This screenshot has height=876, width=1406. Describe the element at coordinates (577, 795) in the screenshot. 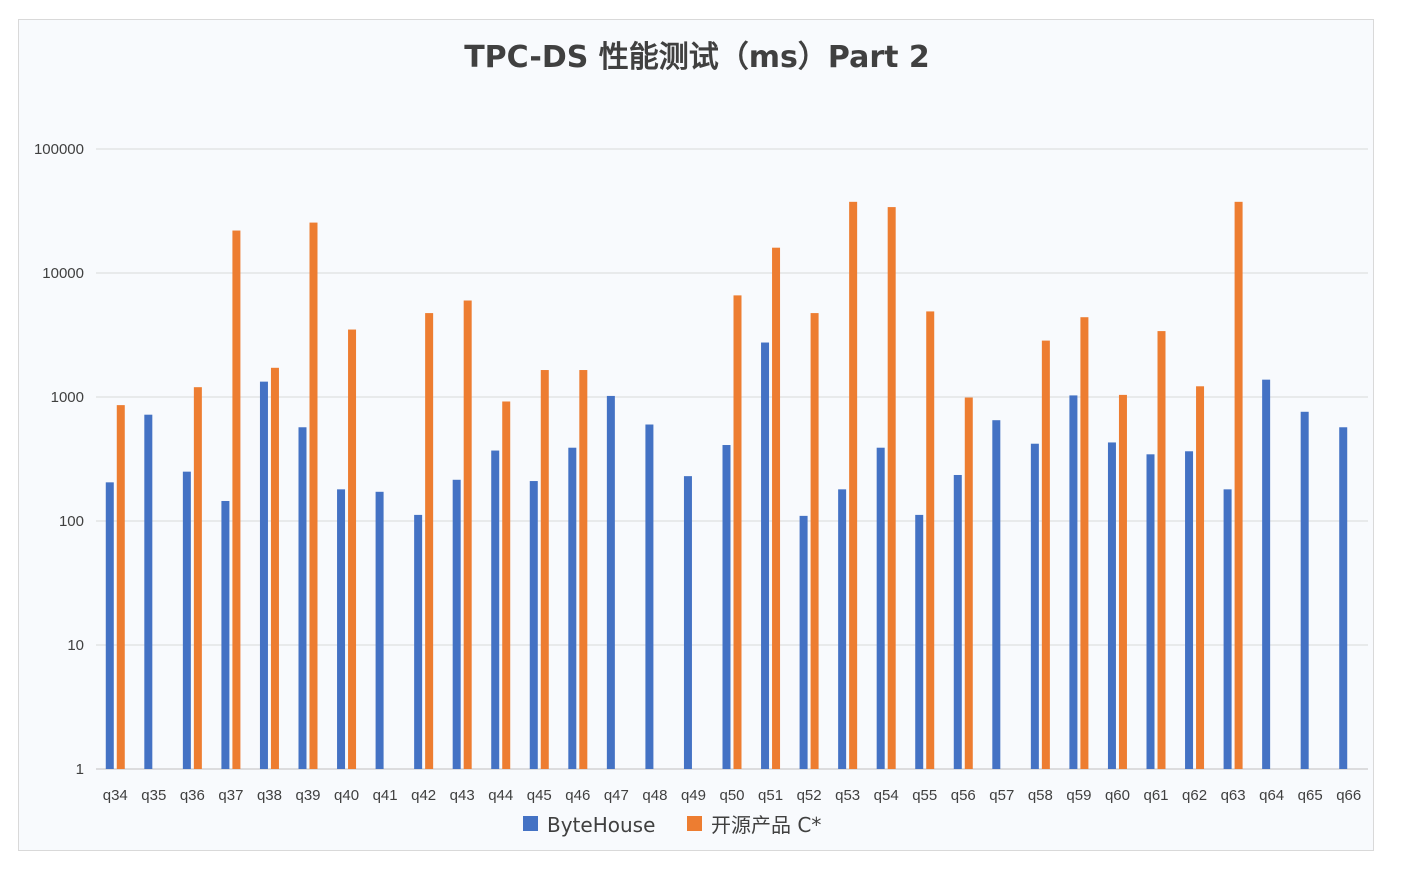

I see `x-tick-label: q46` at that location.